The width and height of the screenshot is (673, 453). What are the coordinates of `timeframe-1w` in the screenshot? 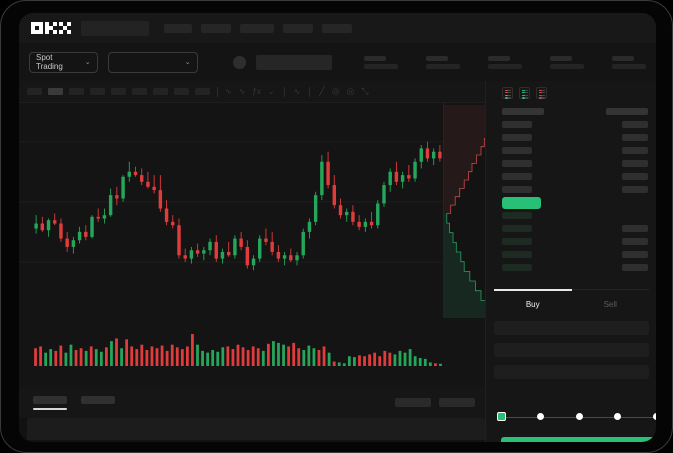 It's located at (181, 91).